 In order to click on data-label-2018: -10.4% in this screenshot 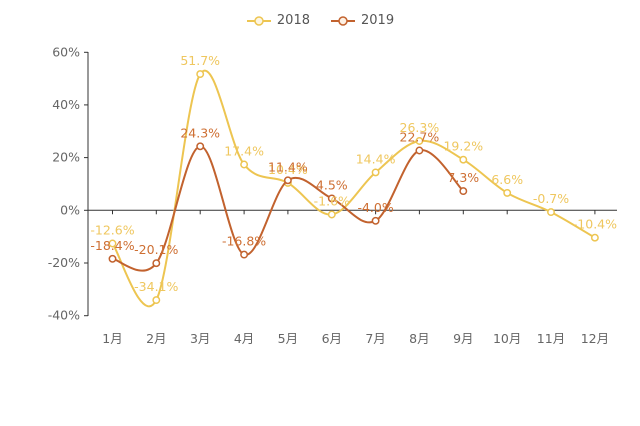, I will do `click(595, 224)`.